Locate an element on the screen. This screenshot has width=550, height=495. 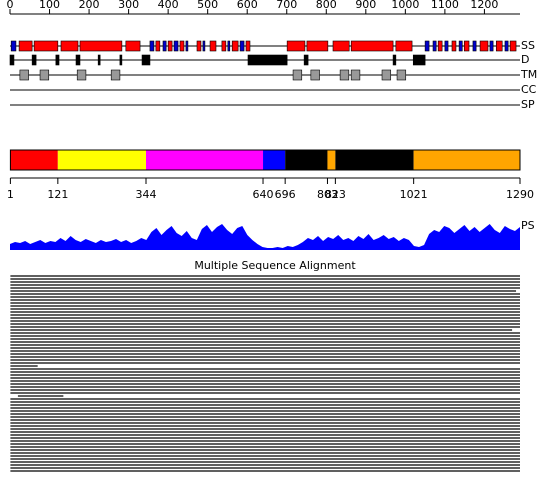
ps-profile is located at coordinates (265, 237).